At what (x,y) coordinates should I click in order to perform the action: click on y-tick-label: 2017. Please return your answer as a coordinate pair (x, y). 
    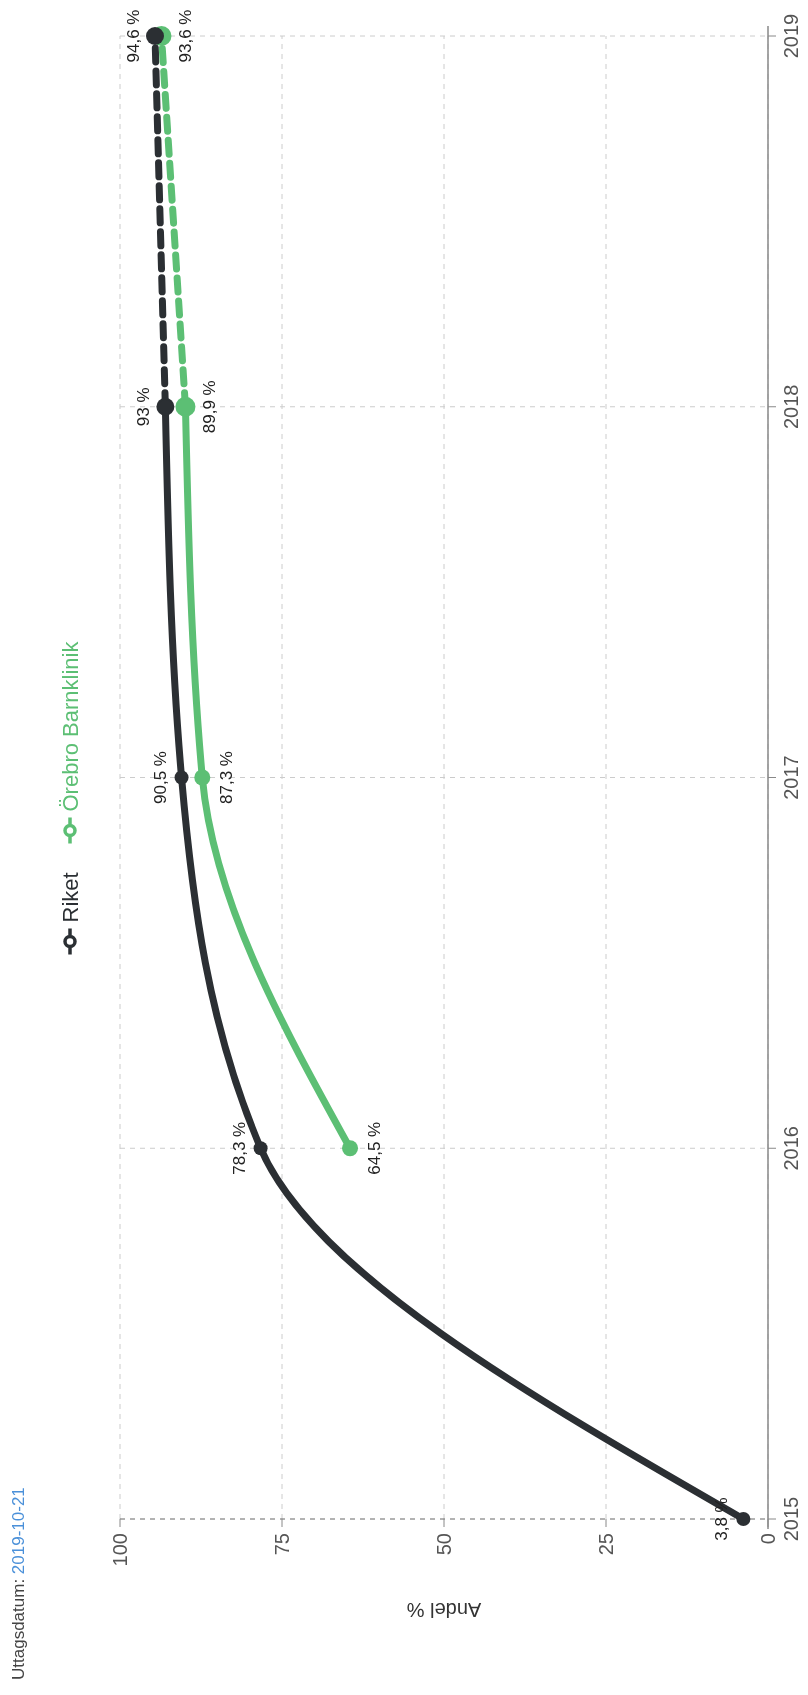
    Looking at the image, I should click on (791, 777).